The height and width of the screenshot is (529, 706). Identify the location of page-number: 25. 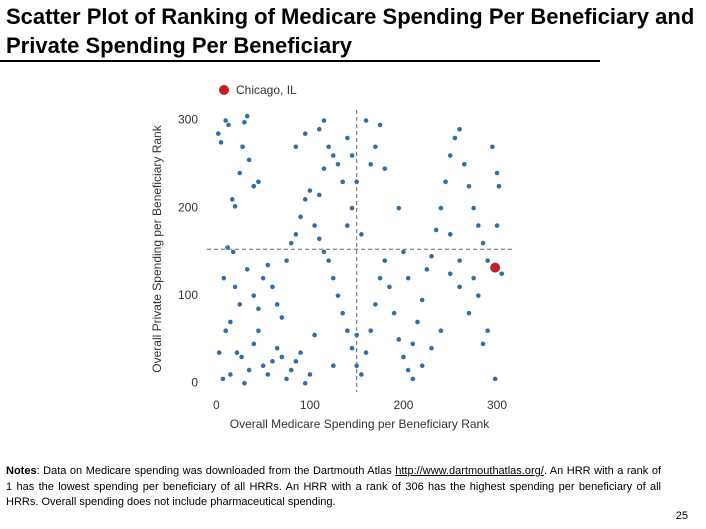
(681, 516).